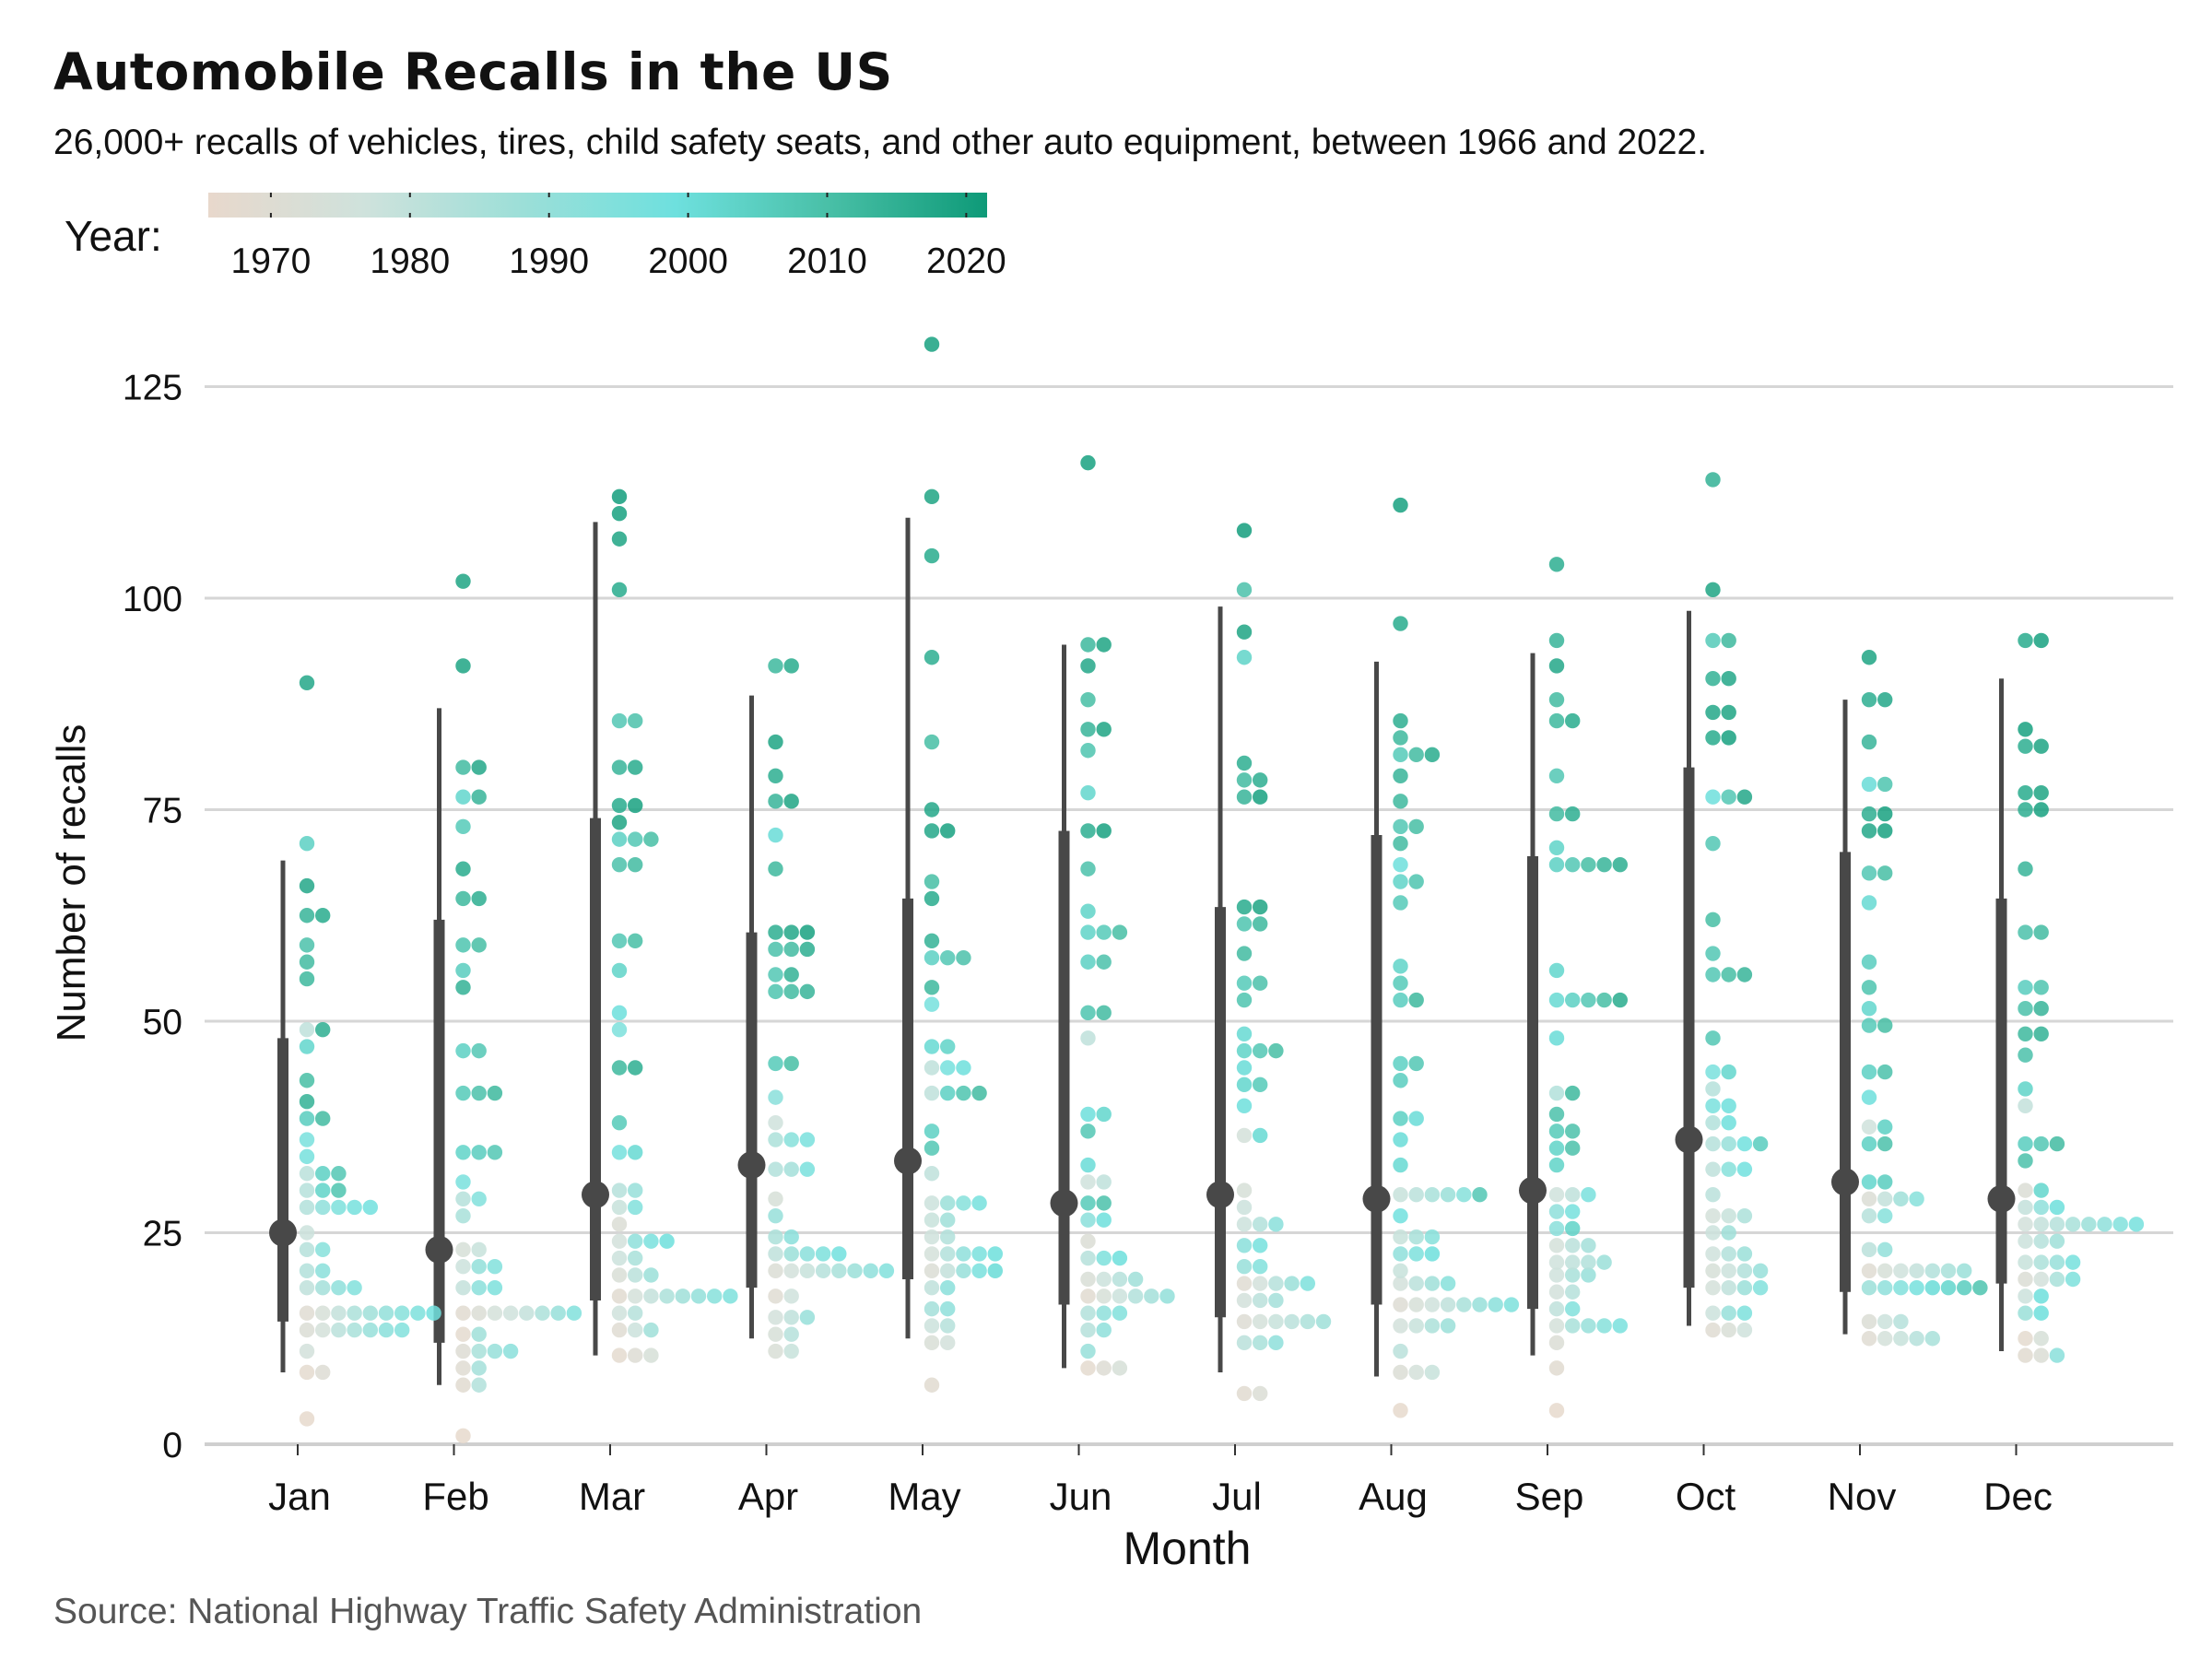 Image resolution: width=2212 pixels, height=1659 pixels. What do you see at coordinates (827, 261) in the screenshot?
I see `legend-tick-label: 2010` at bounding box center [827, 261].